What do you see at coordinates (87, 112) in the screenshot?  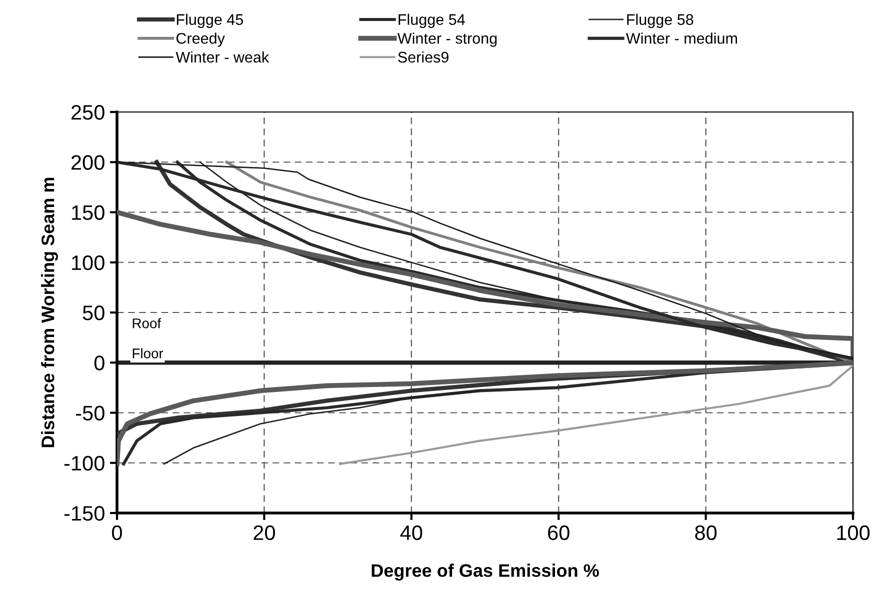 I see `y-tick-label: 250` at bounding box center [87, 112].